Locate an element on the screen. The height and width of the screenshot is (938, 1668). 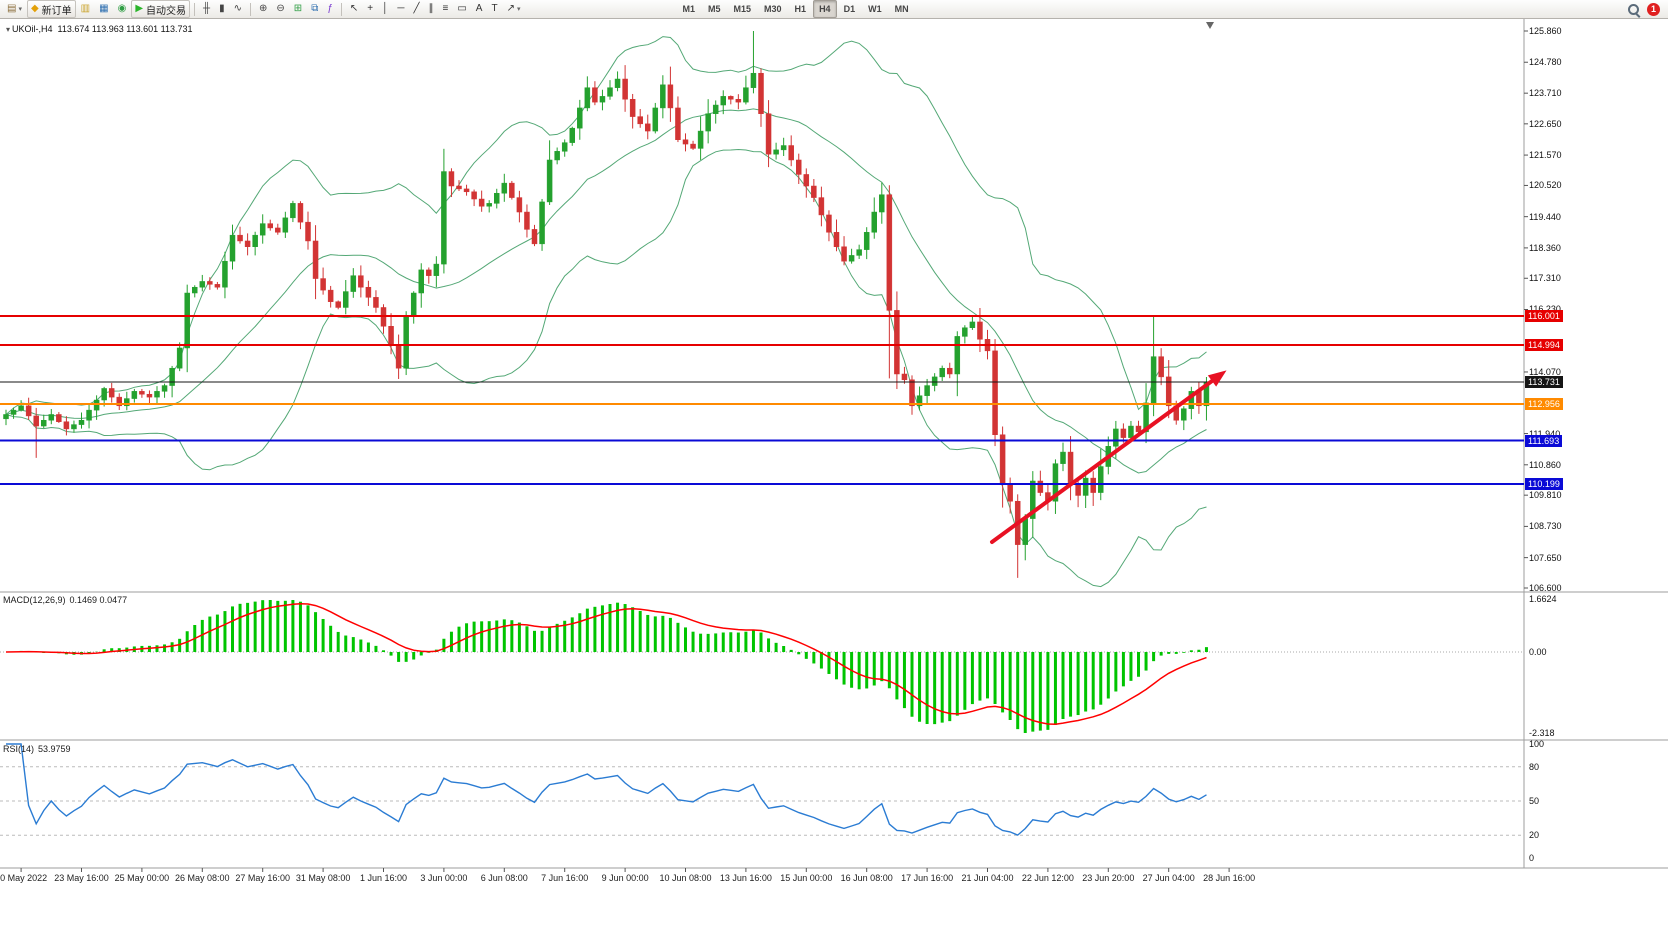
arrows-tool-icon: ↗ is located at coordinates (510, 8).